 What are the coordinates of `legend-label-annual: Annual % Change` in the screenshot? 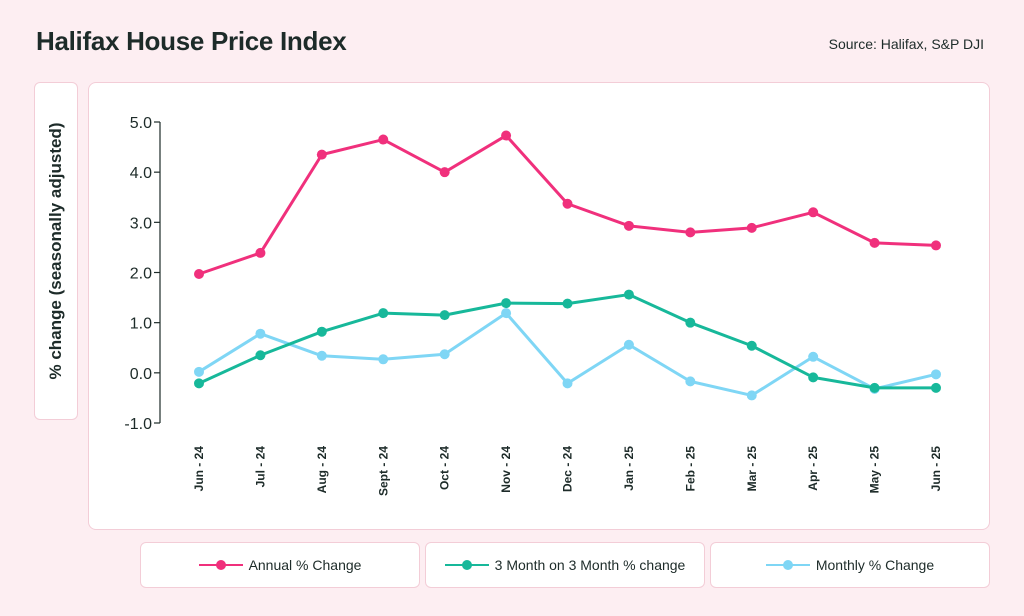 It's located at (305, 565).